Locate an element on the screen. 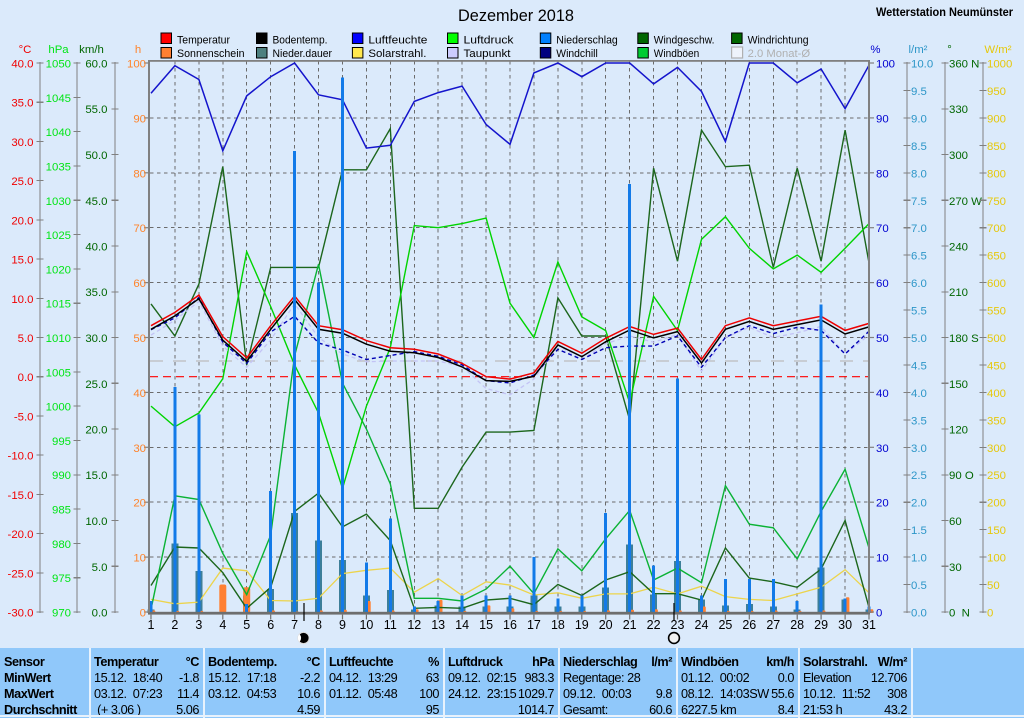 The width and height of the screenshot is (1024, 718). svg-text: 60 is located at coordinates (882, 284).